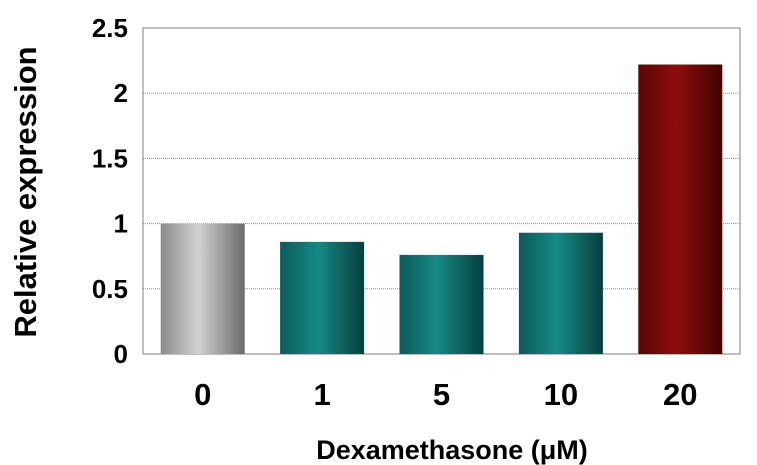  What do you see at coordinates (110, 191) in the screenshot?
I see `y-tick-labels: 0 0.5 1 1.5 2 2.5` at bounding box center [110, 191].